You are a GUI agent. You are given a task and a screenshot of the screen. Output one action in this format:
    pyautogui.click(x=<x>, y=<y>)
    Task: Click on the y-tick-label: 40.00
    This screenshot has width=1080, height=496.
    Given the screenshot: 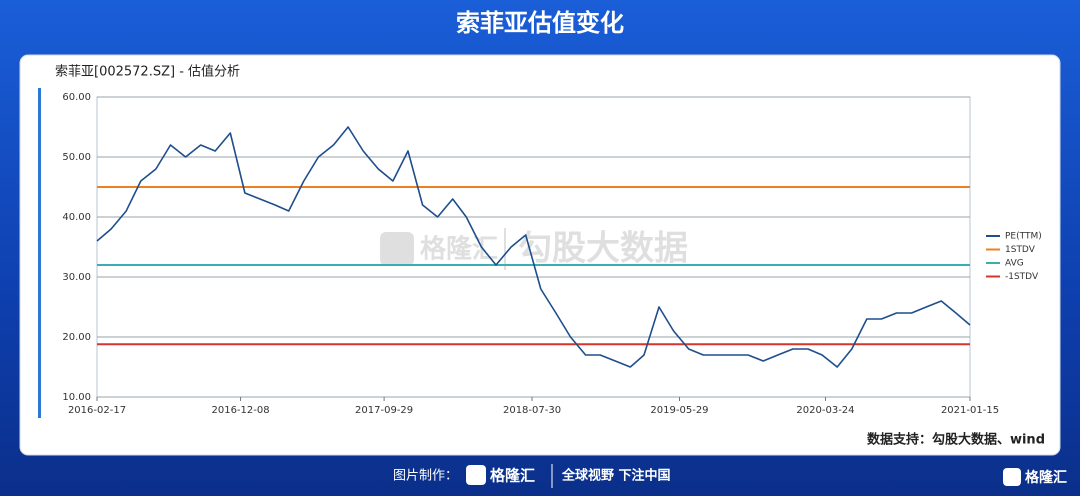 What is the action you would take?
    pyautogui.click(x=76, y=217)
    